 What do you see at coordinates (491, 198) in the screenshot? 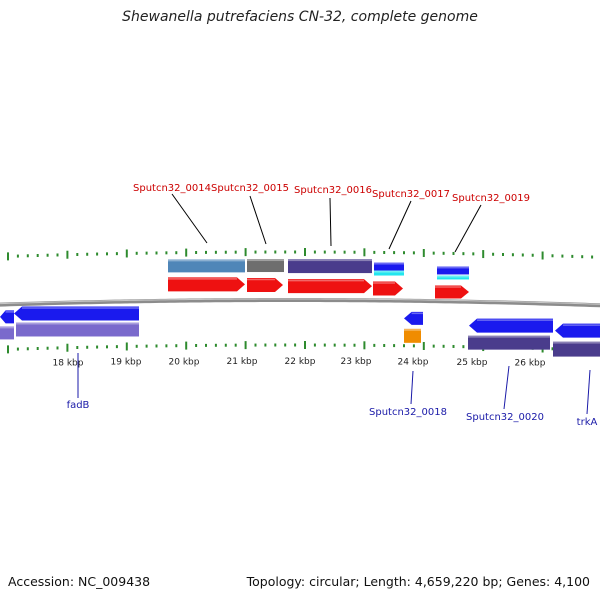
I see `gene-label-sputcn32_0019: Sputcn32_0019` at bounding box center [491, 198].